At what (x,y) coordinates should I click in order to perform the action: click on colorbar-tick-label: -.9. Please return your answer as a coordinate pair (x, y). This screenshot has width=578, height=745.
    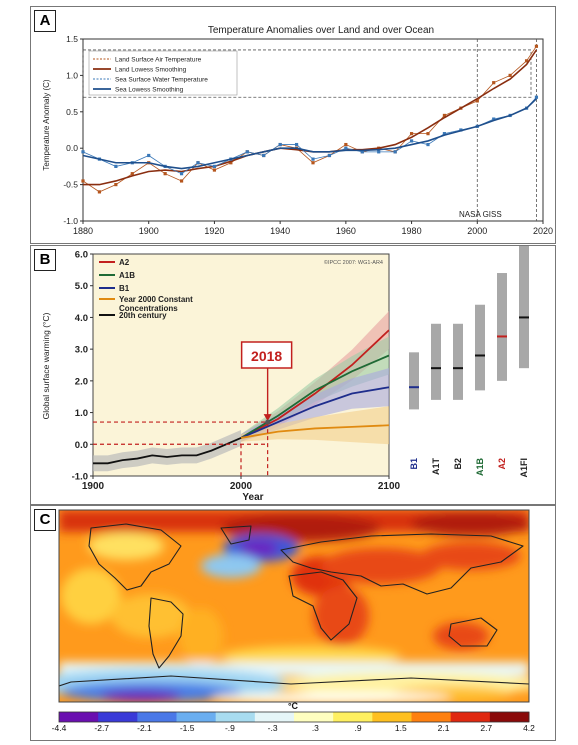
    Looking at the image, I should click on (230, 728).